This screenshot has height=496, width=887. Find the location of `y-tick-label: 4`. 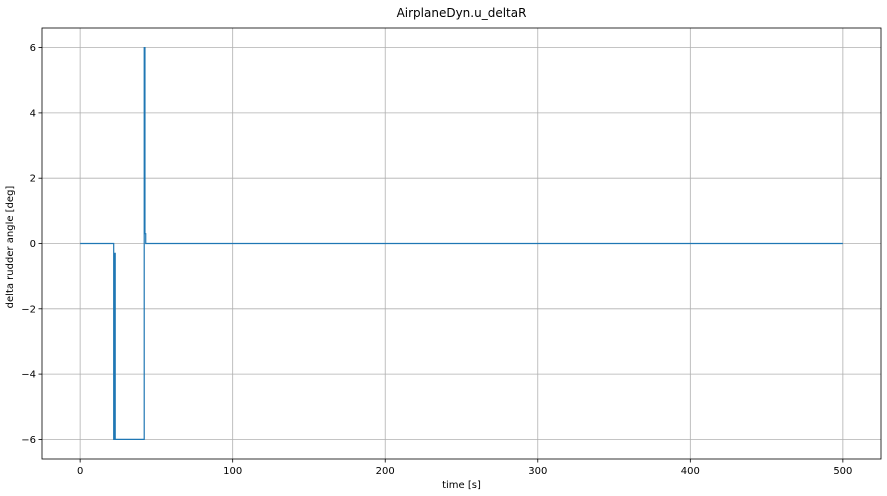

y-tick-label: 4 is located at coordinates (33, 113).